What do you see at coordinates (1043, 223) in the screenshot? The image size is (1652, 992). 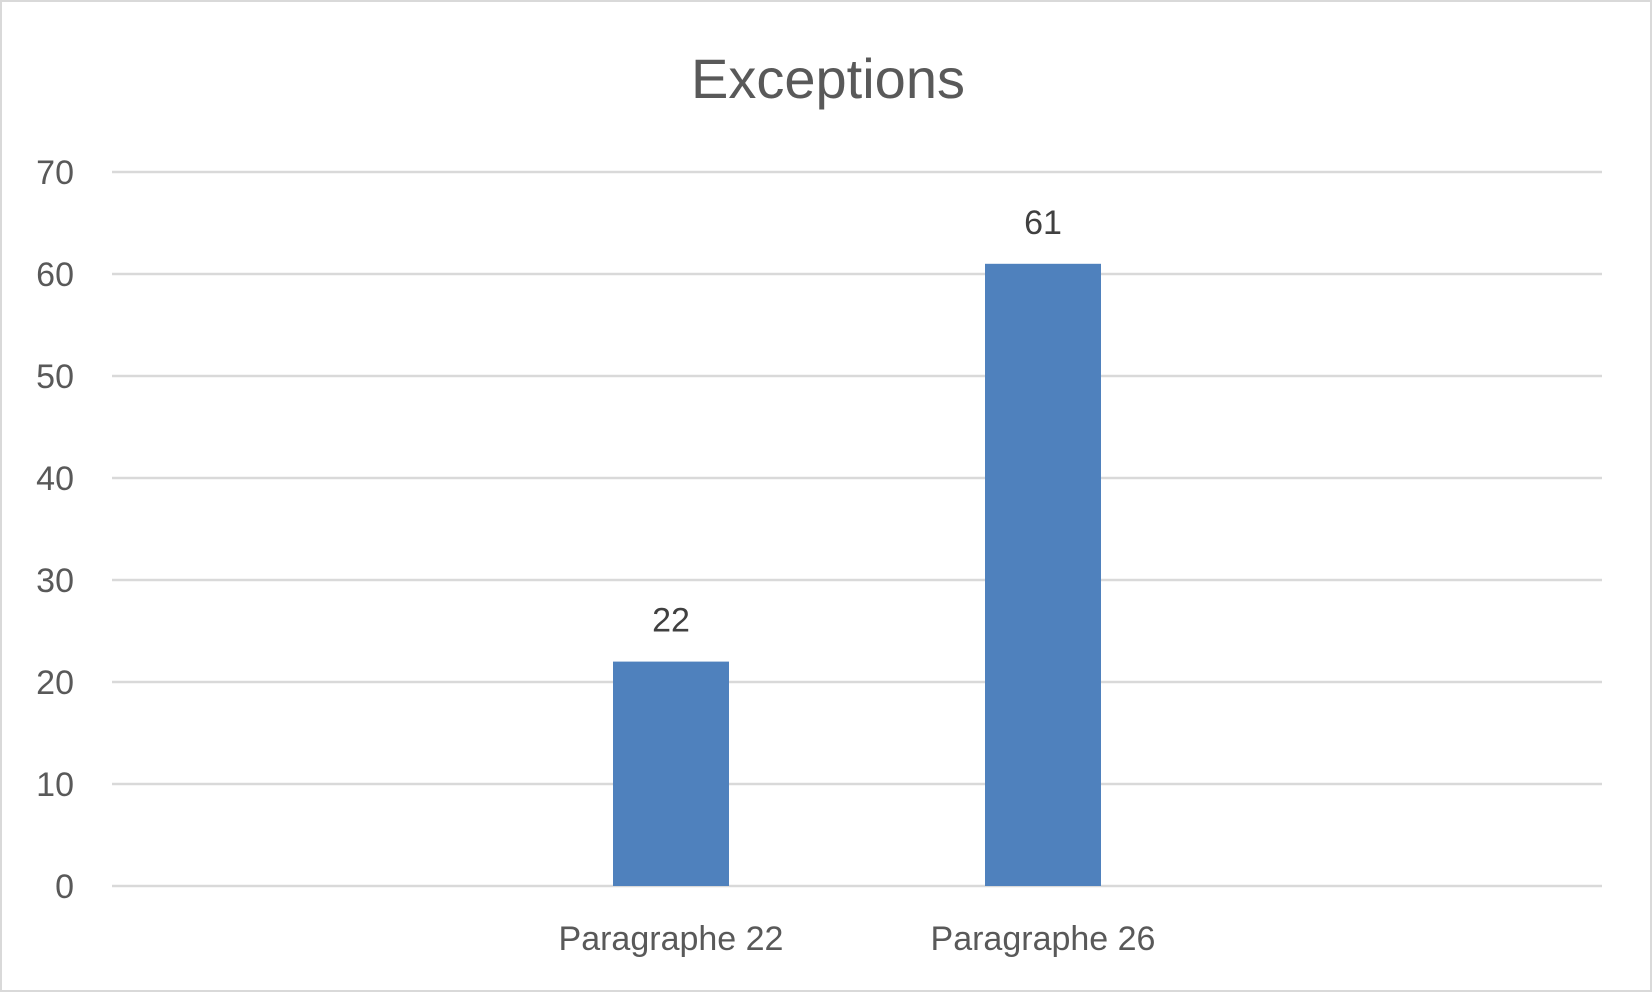 I see `data-label: 61` at bounding box center [1043, 223].